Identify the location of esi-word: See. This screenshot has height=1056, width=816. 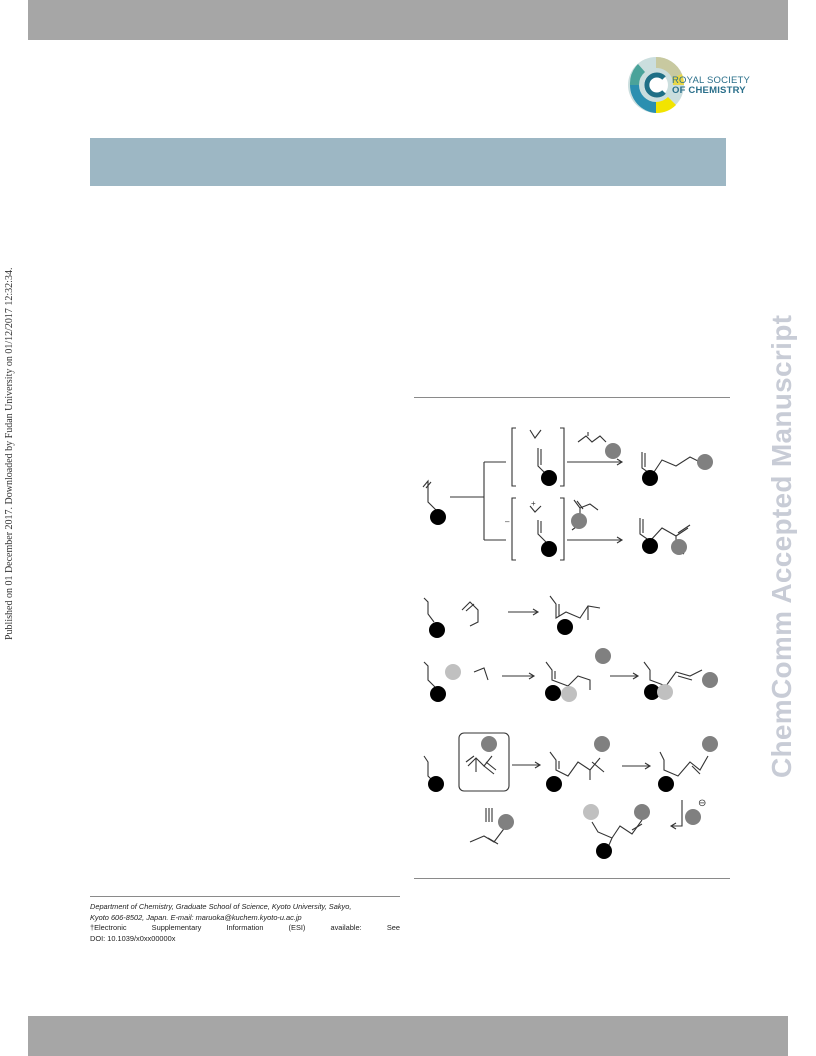
(393, 927).